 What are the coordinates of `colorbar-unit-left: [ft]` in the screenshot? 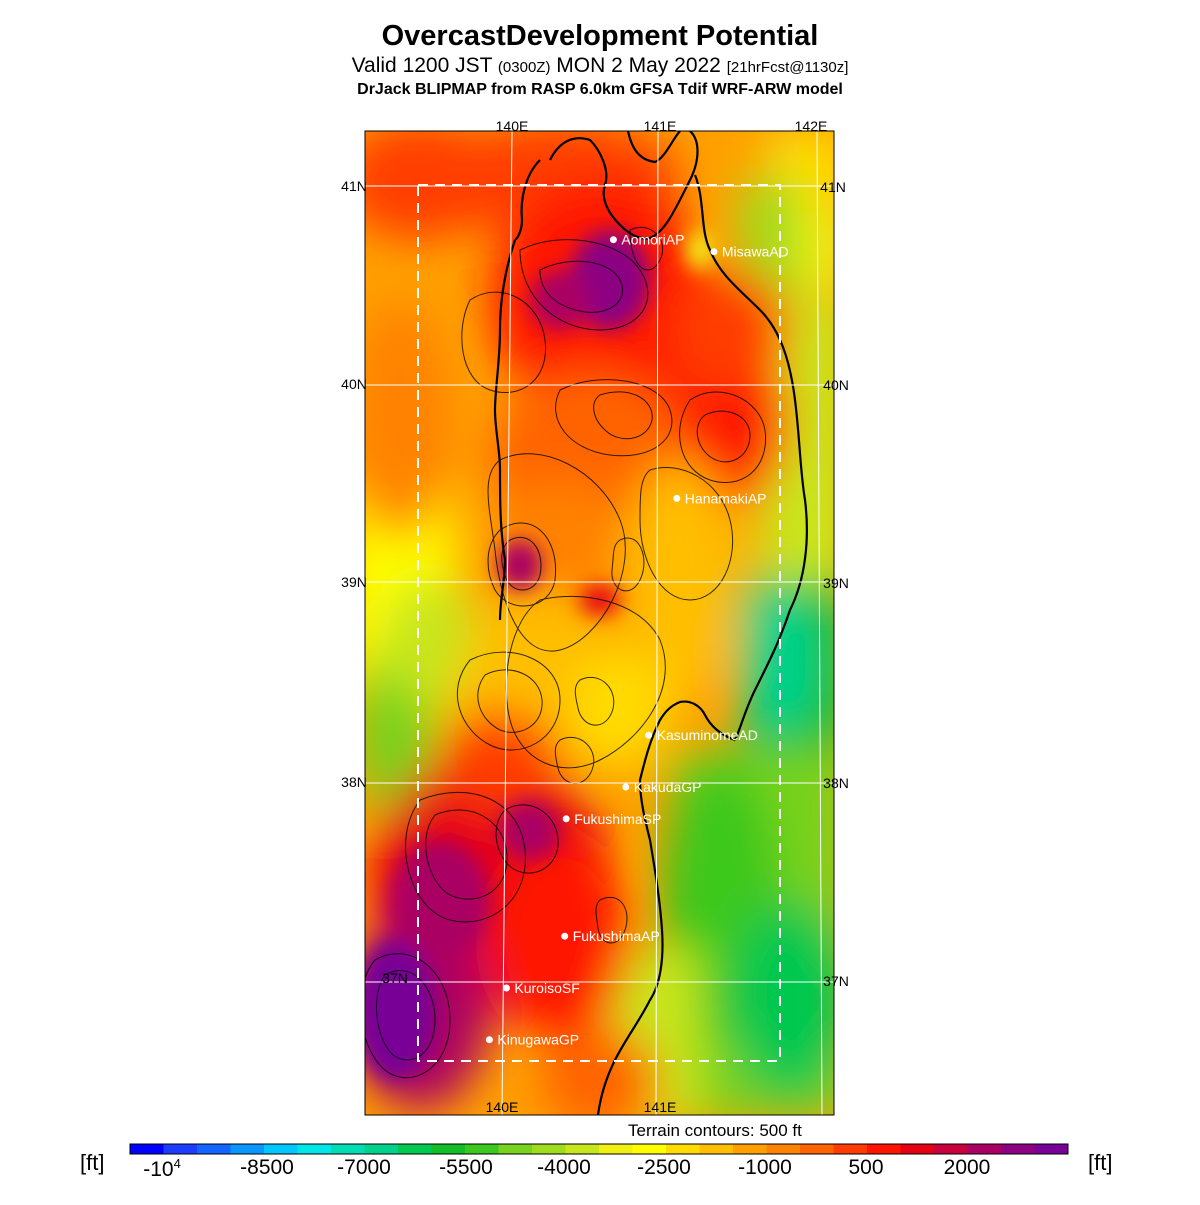 It's located at (92, 1162).